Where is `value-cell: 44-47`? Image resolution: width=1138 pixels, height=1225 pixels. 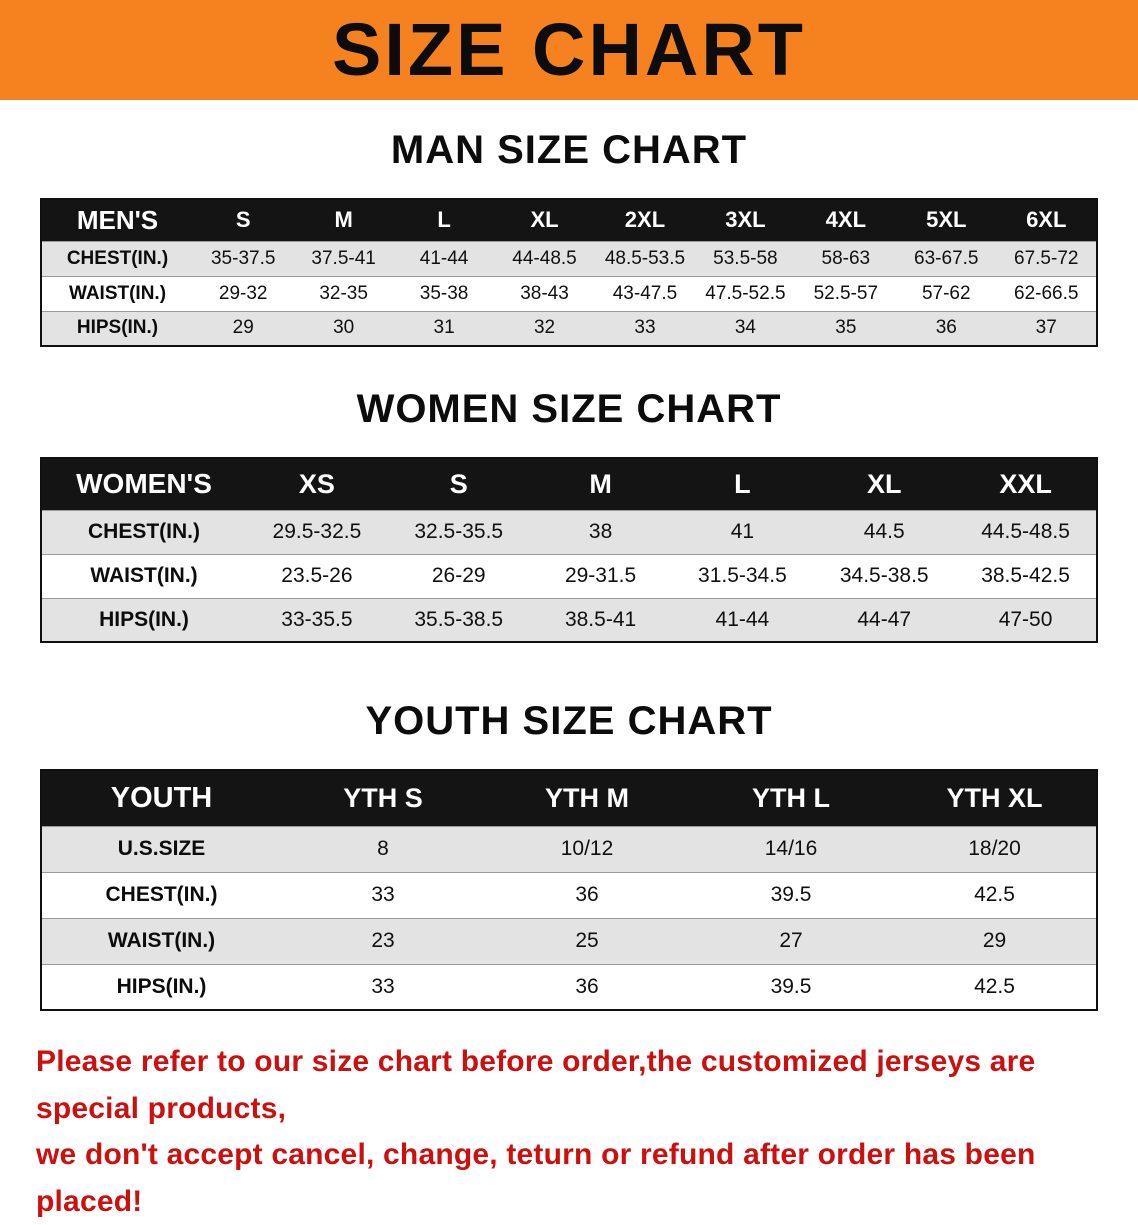 value-cell: 44-47 is located at coordinates (884, 619).